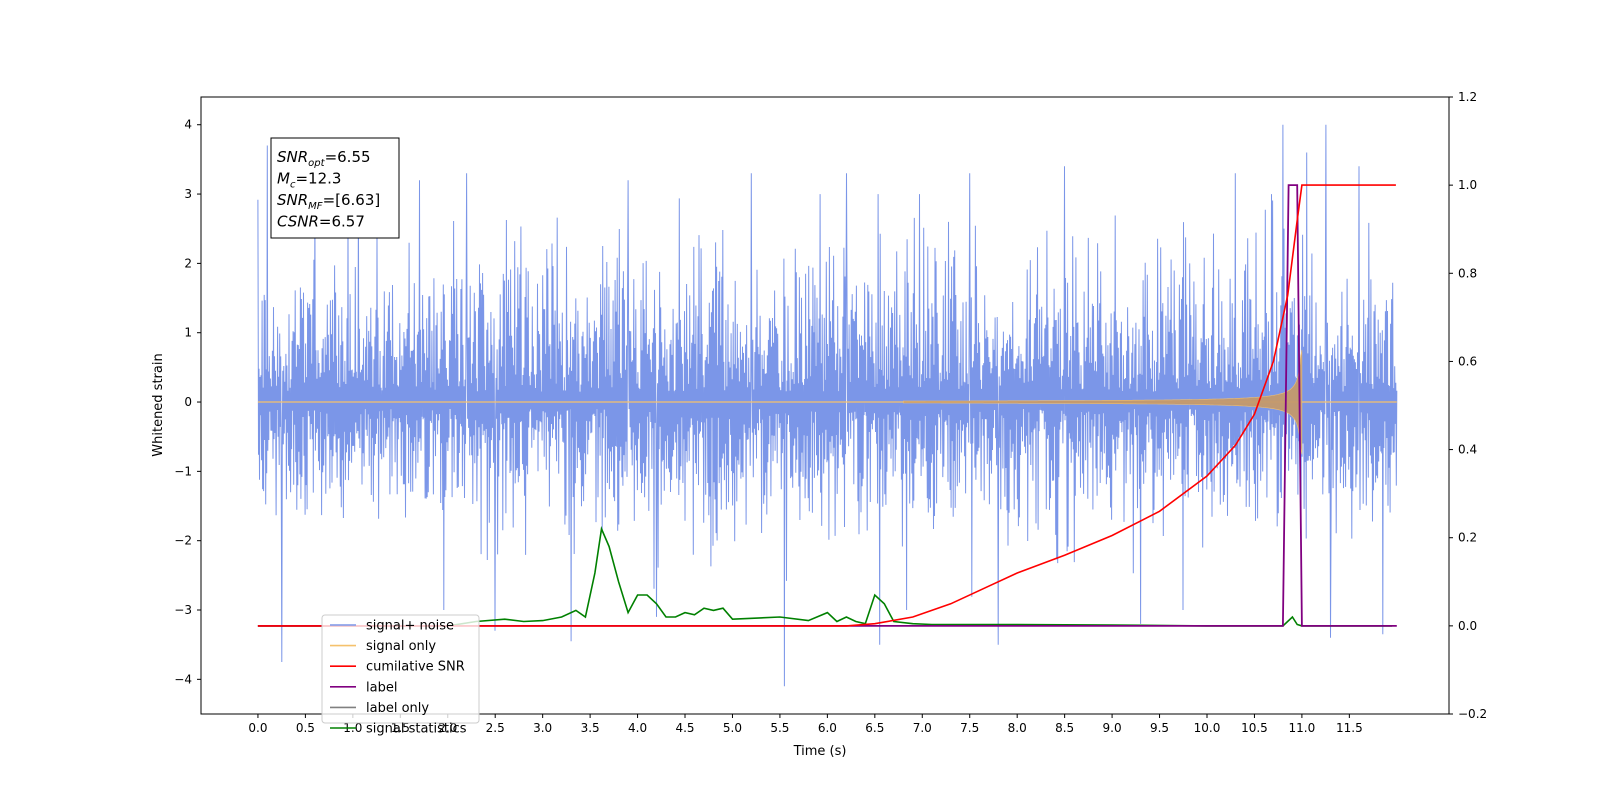 This screenshot has width=1600, height=800. What do you see at coordinates (1207, 728) in the screenshot?
I see `x-tick-label: 10.0` at bounding box center [1207, 728].